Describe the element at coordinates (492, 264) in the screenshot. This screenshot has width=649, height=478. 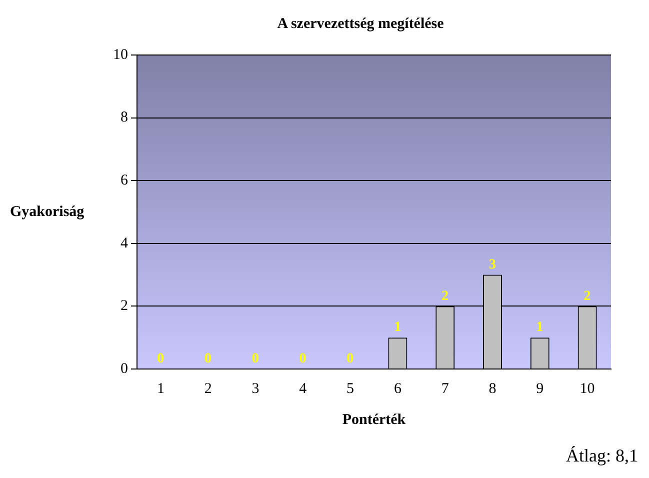
I see `data-label: 3` at that location.